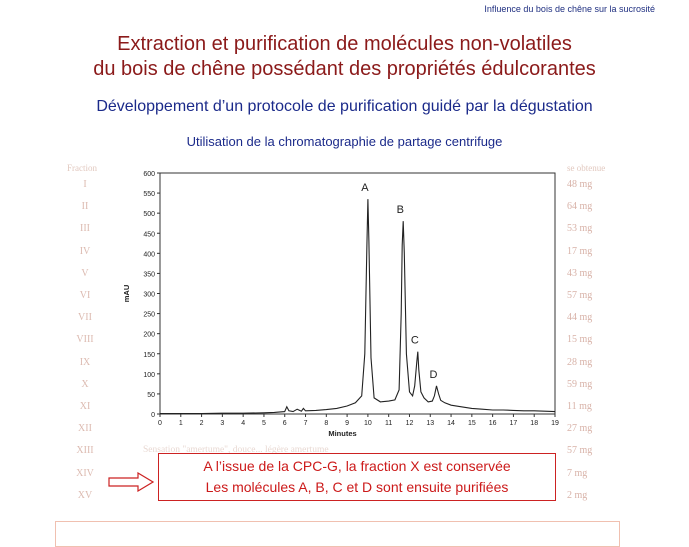 This screenshot has height=547, width=689. I want to click on fraction-mass: 64 mg, so click(580, 207).